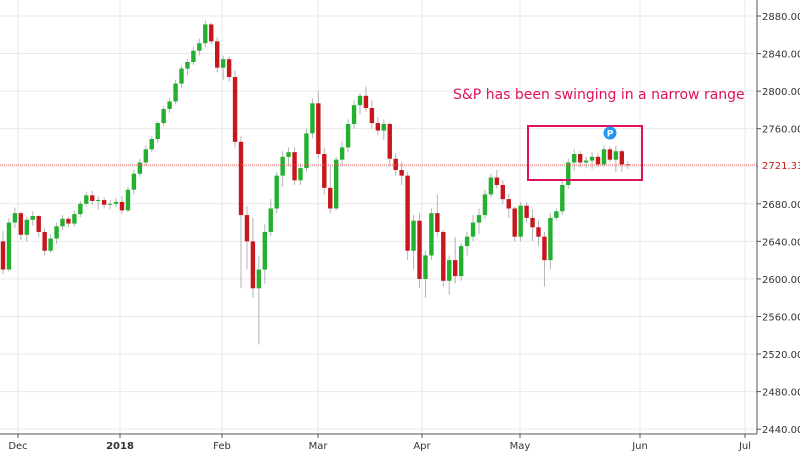  I want to click on y-tick-label: 2520.00, so click(781, 355).